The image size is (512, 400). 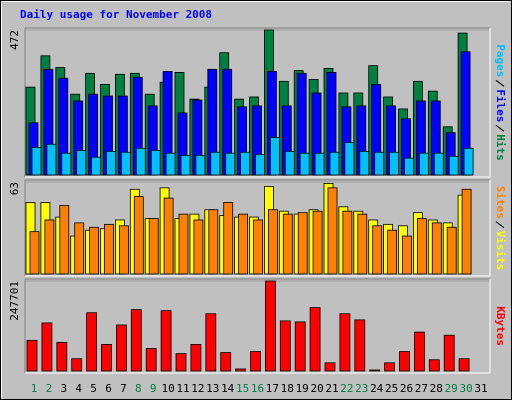 What do you see at coordinates (302, 388) in the screenshot?
I see `x-tick-label: 19` at bounding box center [302, 388].